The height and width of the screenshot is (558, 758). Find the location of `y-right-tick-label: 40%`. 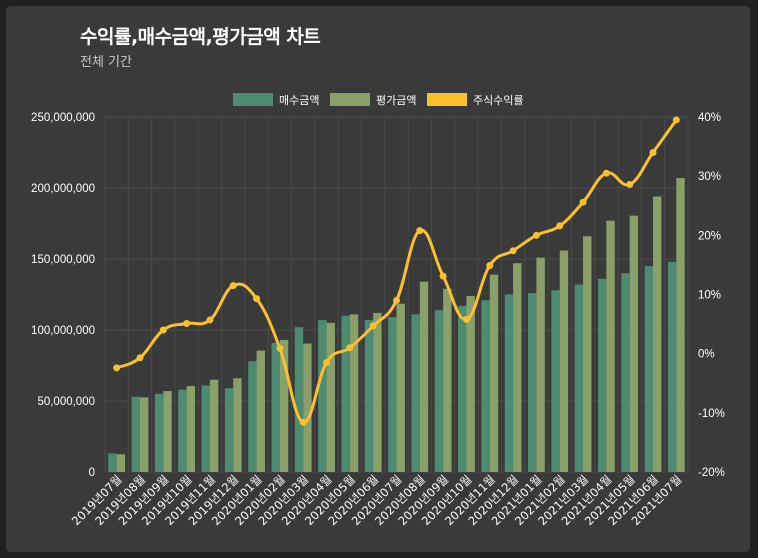

y-right-tick-label: 40% is located at coordinates (709, 118).